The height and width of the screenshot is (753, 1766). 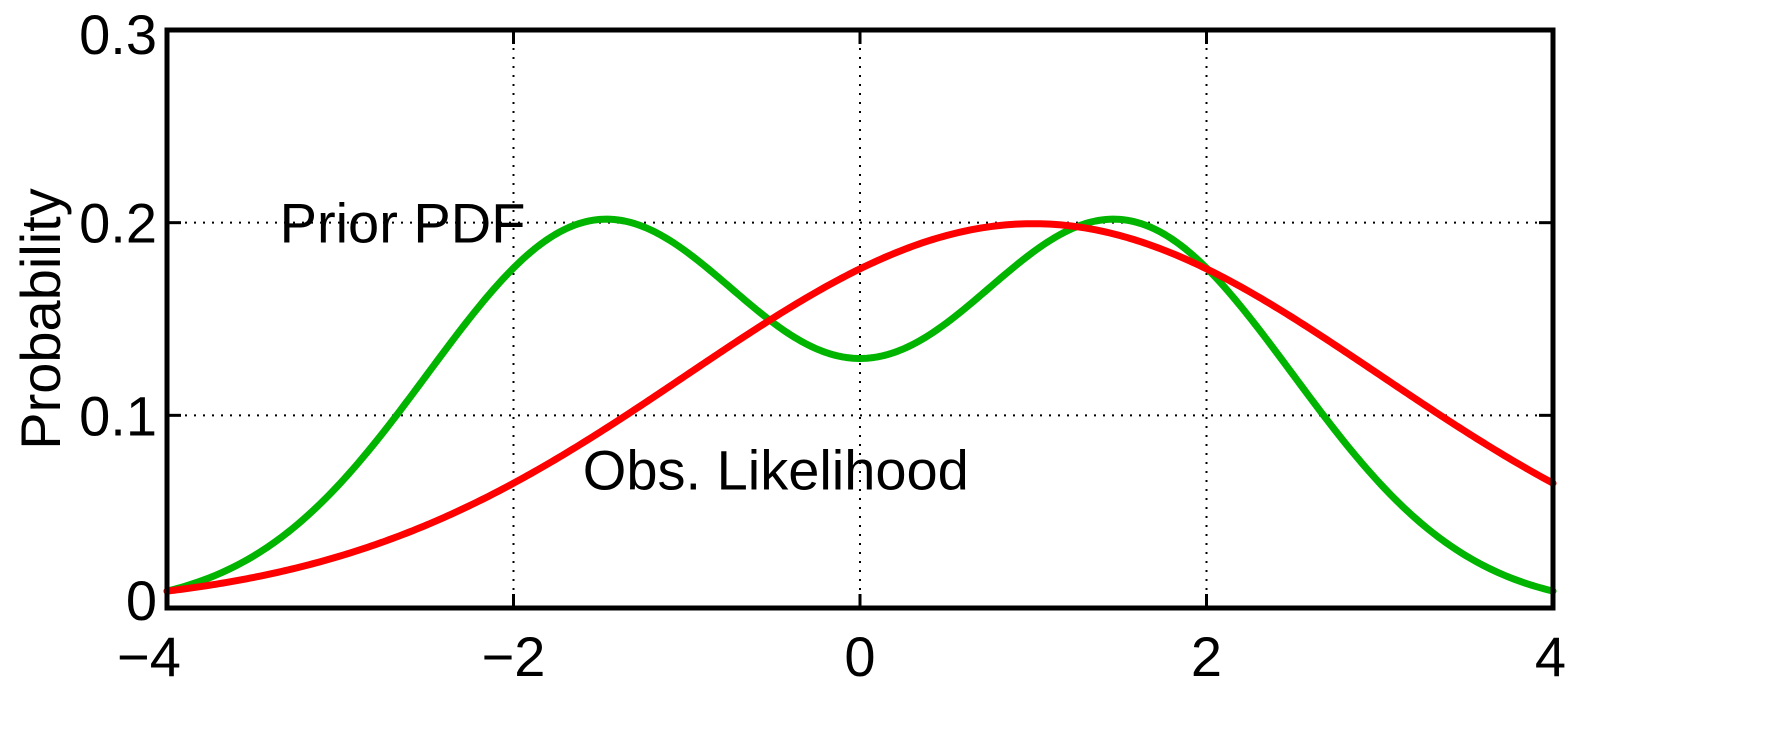 What do you see at coordinates (118, 415) in the screenshot?
I see `y-tick-label-1: 0.1` at bounding box center [118, 415].